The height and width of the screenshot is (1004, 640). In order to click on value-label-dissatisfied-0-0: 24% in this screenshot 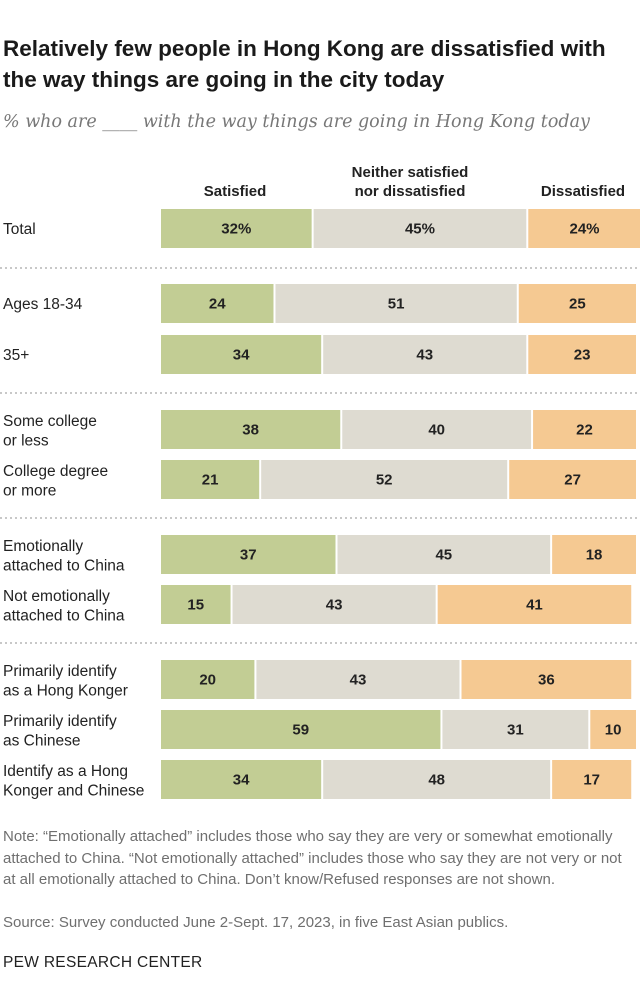, I will do `click(585, 229)`.